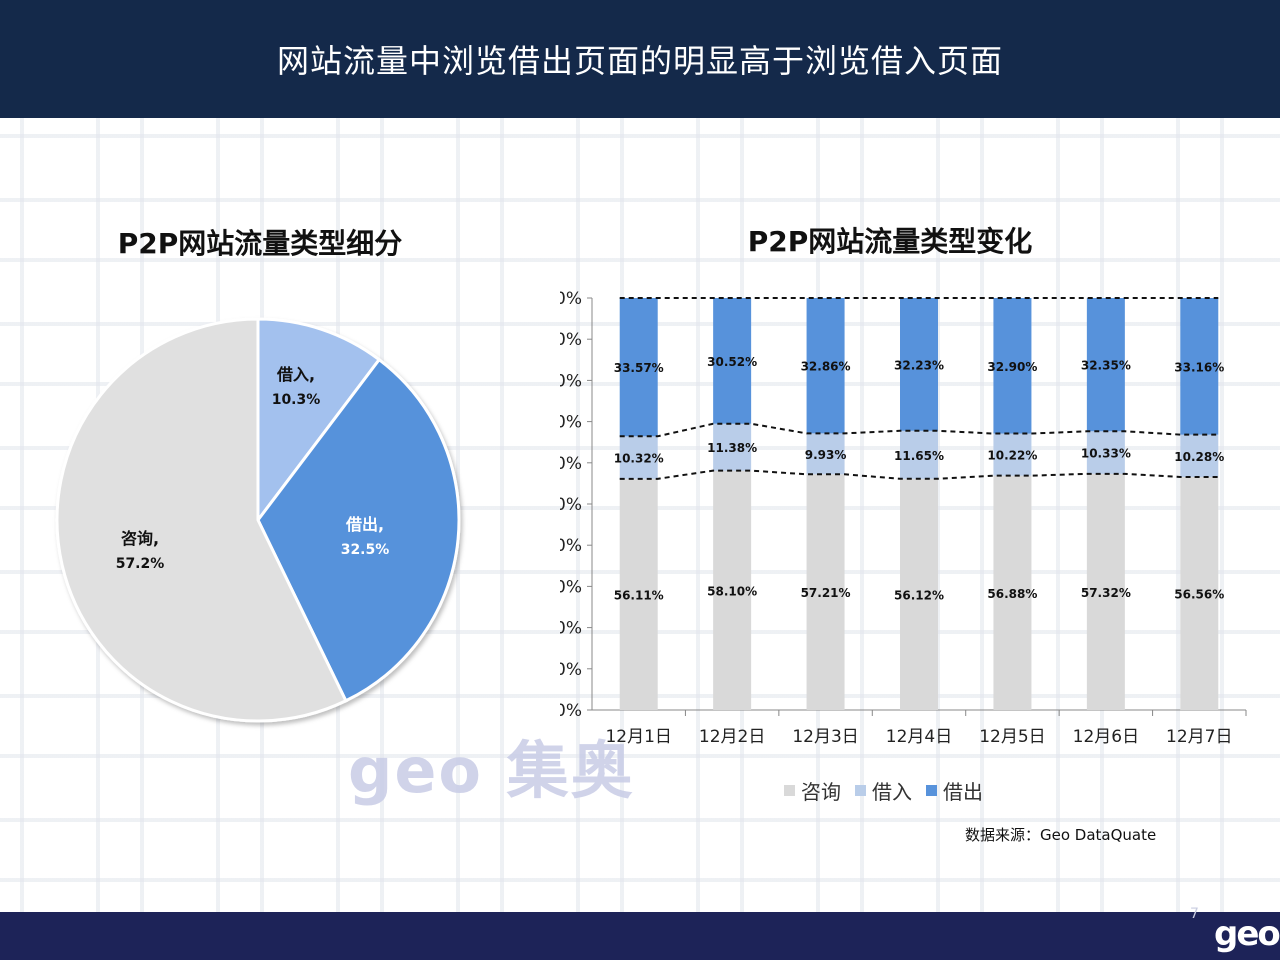 The height and width of the screenshot is (960, 1280). I want to click on y-tick-label: 70%, so click(571, 423).